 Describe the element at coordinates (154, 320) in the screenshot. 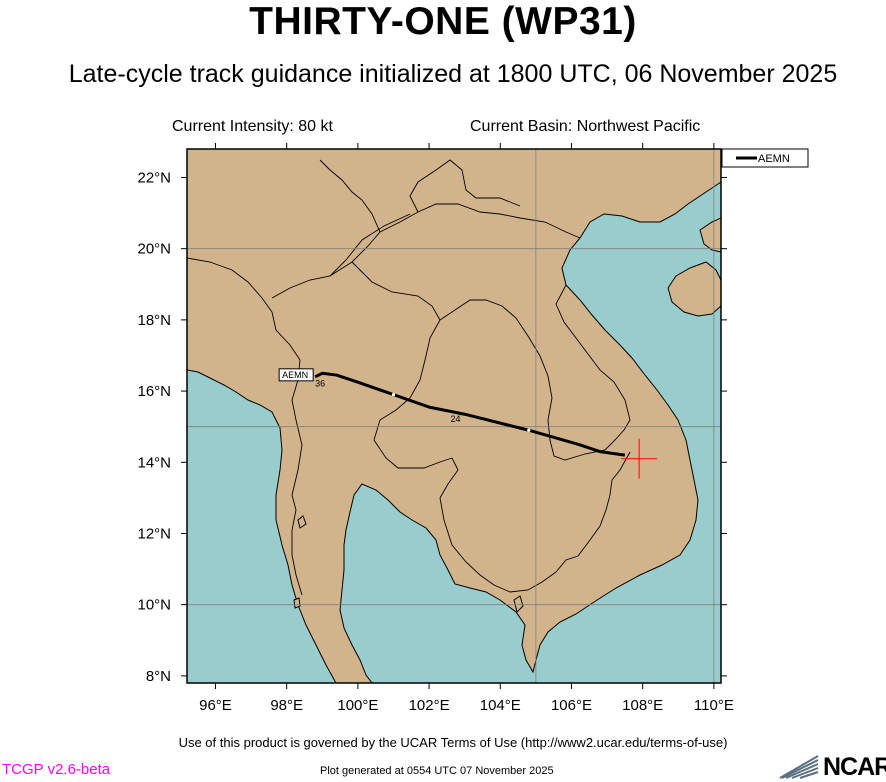

I see `y-tick-label: 18°N` at that location.